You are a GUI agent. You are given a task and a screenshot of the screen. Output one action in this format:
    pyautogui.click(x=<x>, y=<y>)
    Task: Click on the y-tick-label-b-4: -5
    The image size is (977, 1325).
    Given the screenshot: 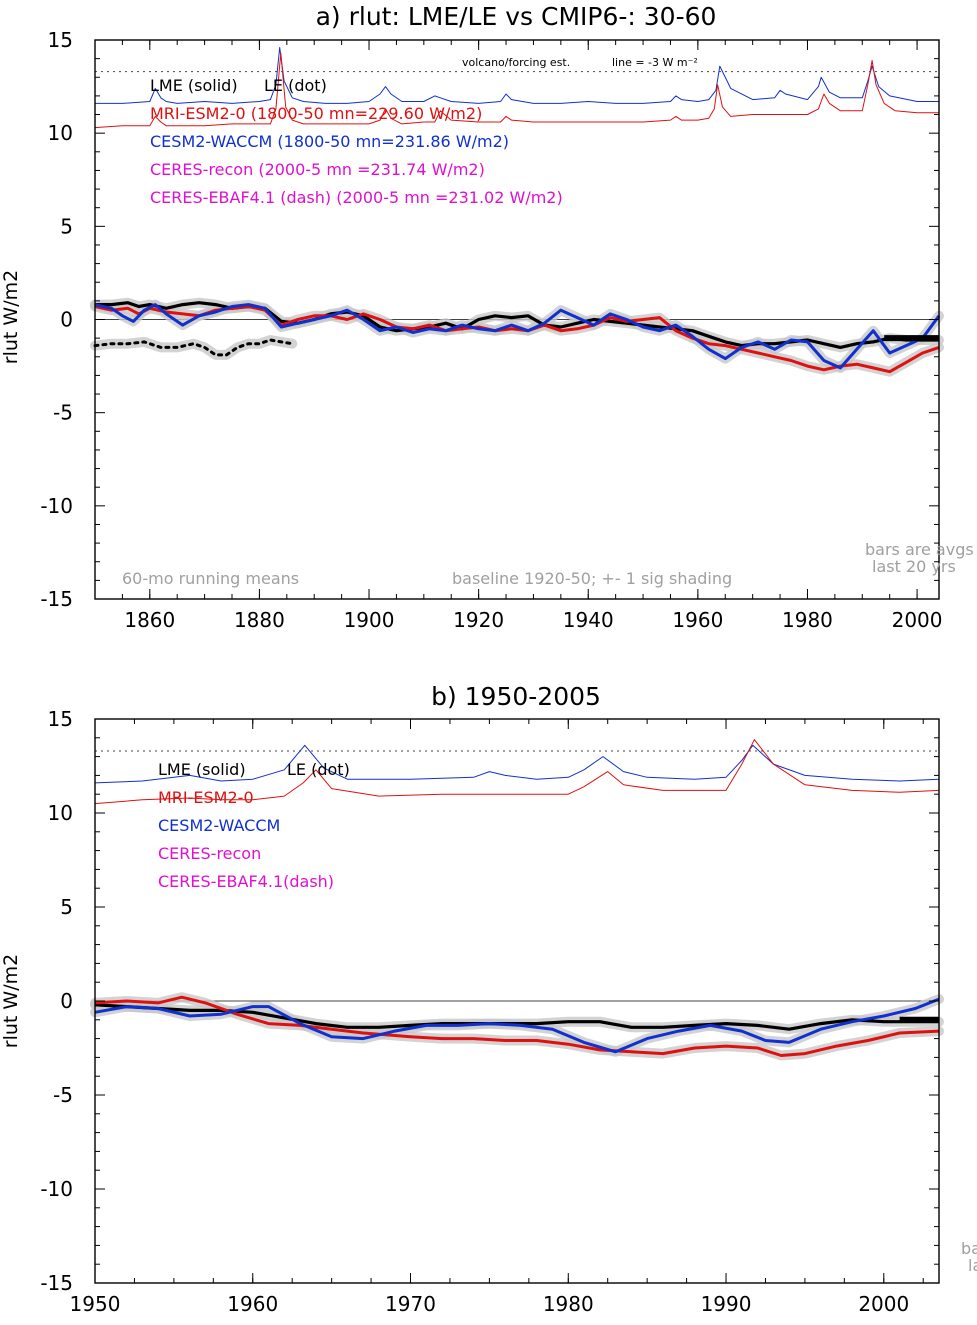 What is the action you would take?
    pyautogui.click(x=63, y=1095)
    